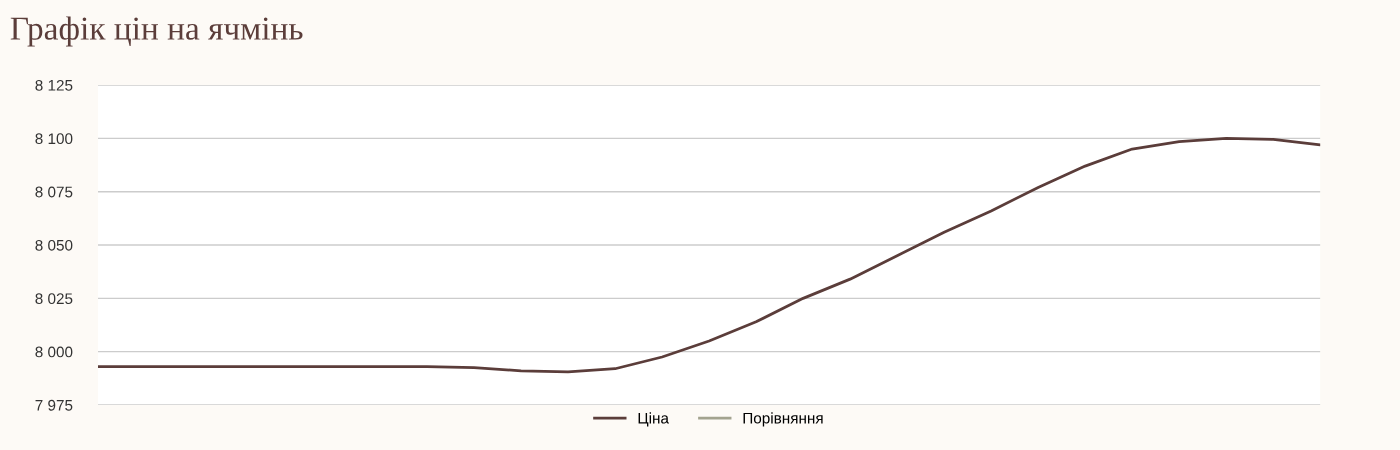 Image resolution: width=1400 pixels, height=450 pixels. I want to click on y-tick-label: 8 025, so click(54, 299).